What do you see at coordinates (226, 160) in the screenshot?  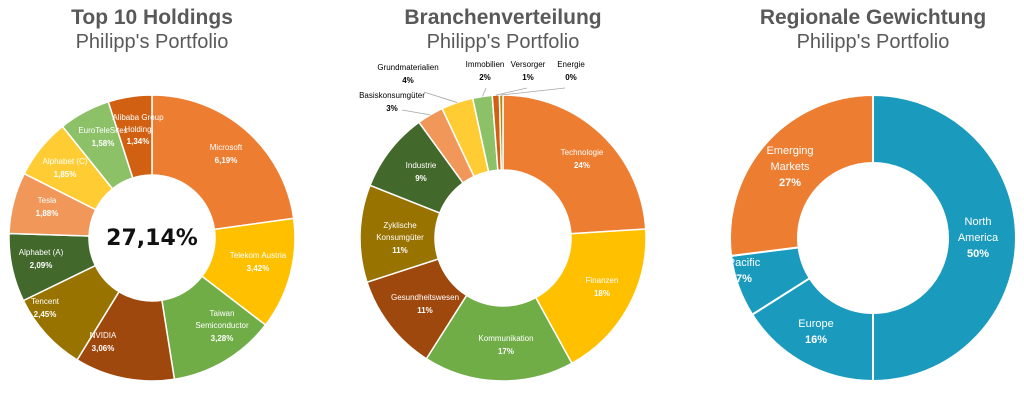 I see `value-microsoft: 6,19%` at bounding box center [226, 160].